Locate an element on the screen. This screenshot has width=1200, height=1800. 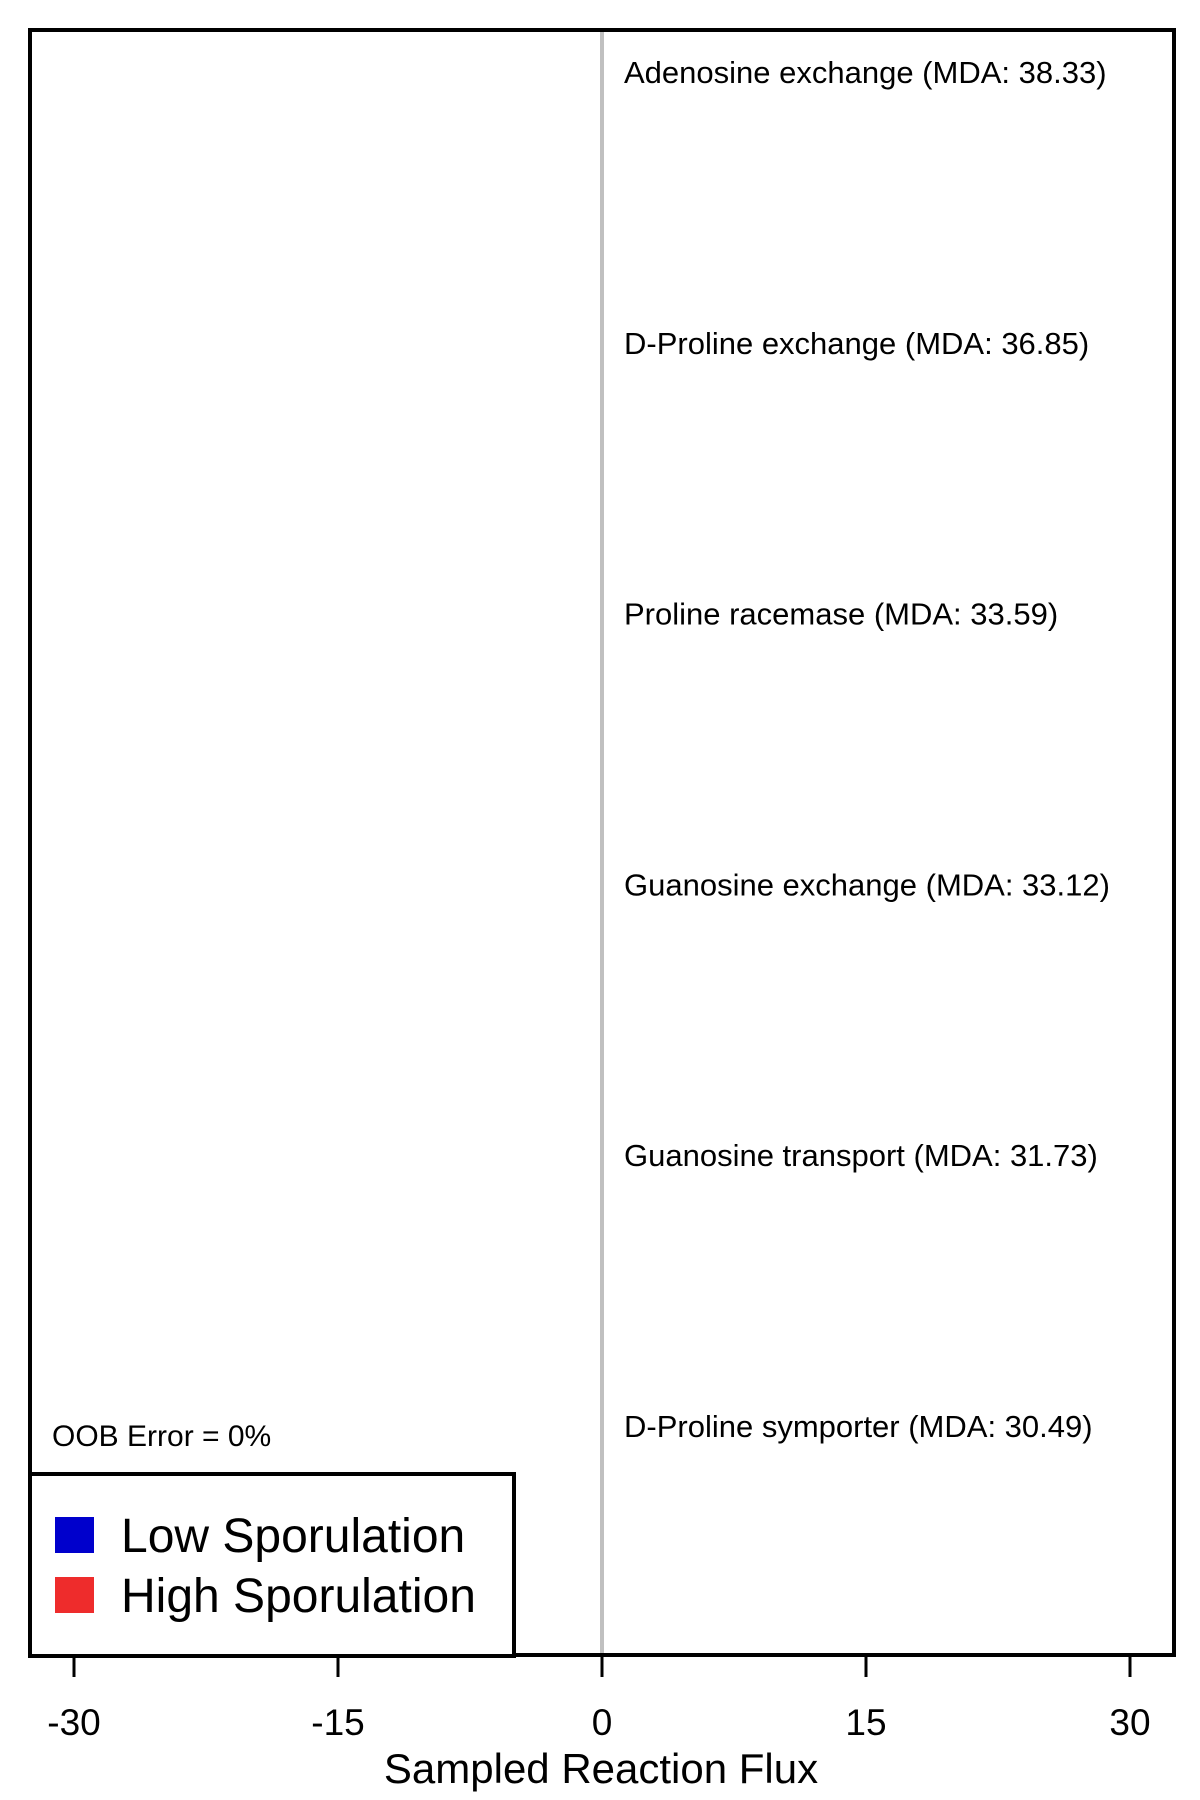
reaction-label: Guanosine transport (MDA: 31.73) is located at coordinates (861, 1155).